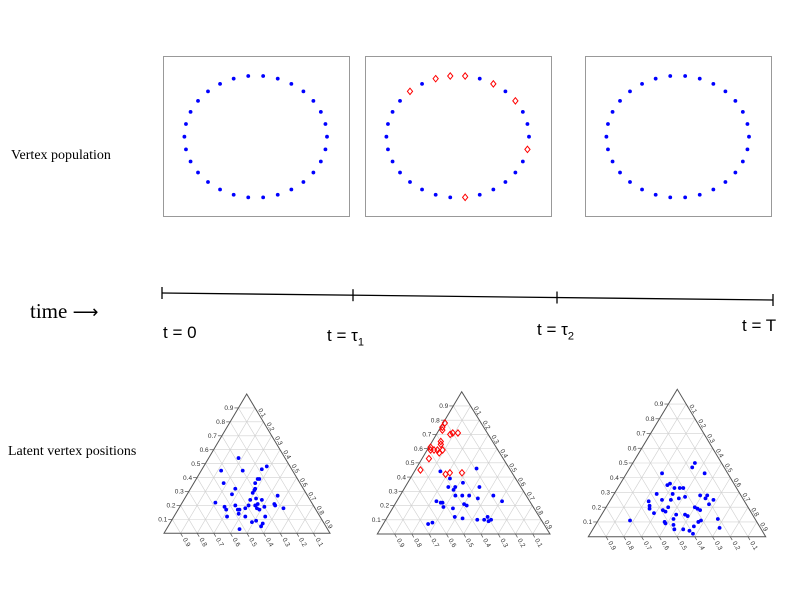 The width and height of the screenshot is (789, 592). What do you see at coordinates (311, 497) in the screenshot?
I see `right-axis-tick-label: 0.7` at bounding box center [311, 497].